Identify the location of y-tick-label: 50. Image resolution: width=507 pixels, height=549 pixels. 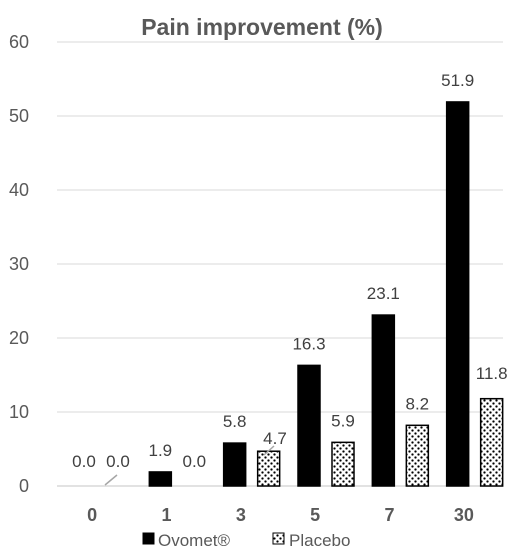
(19, 116).